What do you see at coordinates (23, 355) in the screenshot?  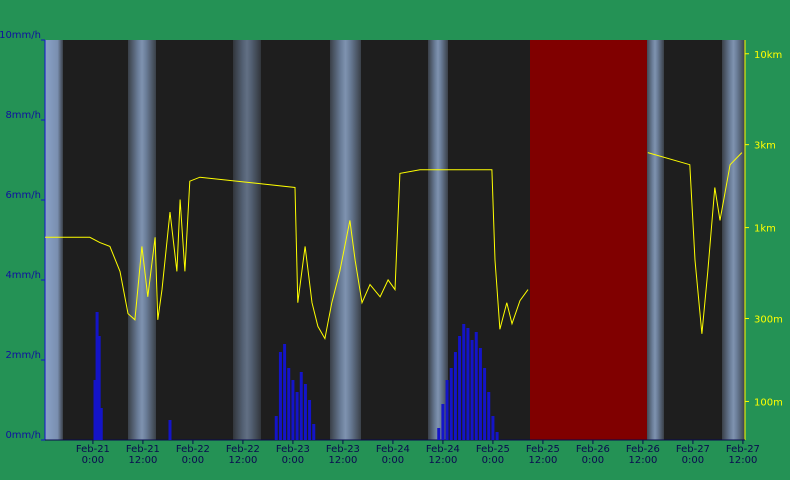 I see `y-tick-label: 2mm/h` at bounding box center [23, 355].